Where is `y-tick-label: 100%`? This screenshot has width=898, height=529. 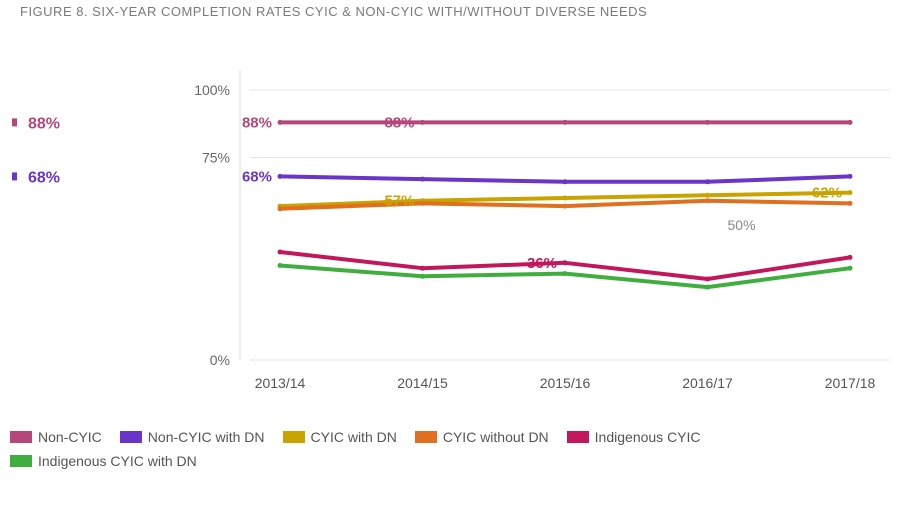 y-tick-label: 100% is located at coordinates (212, 90).